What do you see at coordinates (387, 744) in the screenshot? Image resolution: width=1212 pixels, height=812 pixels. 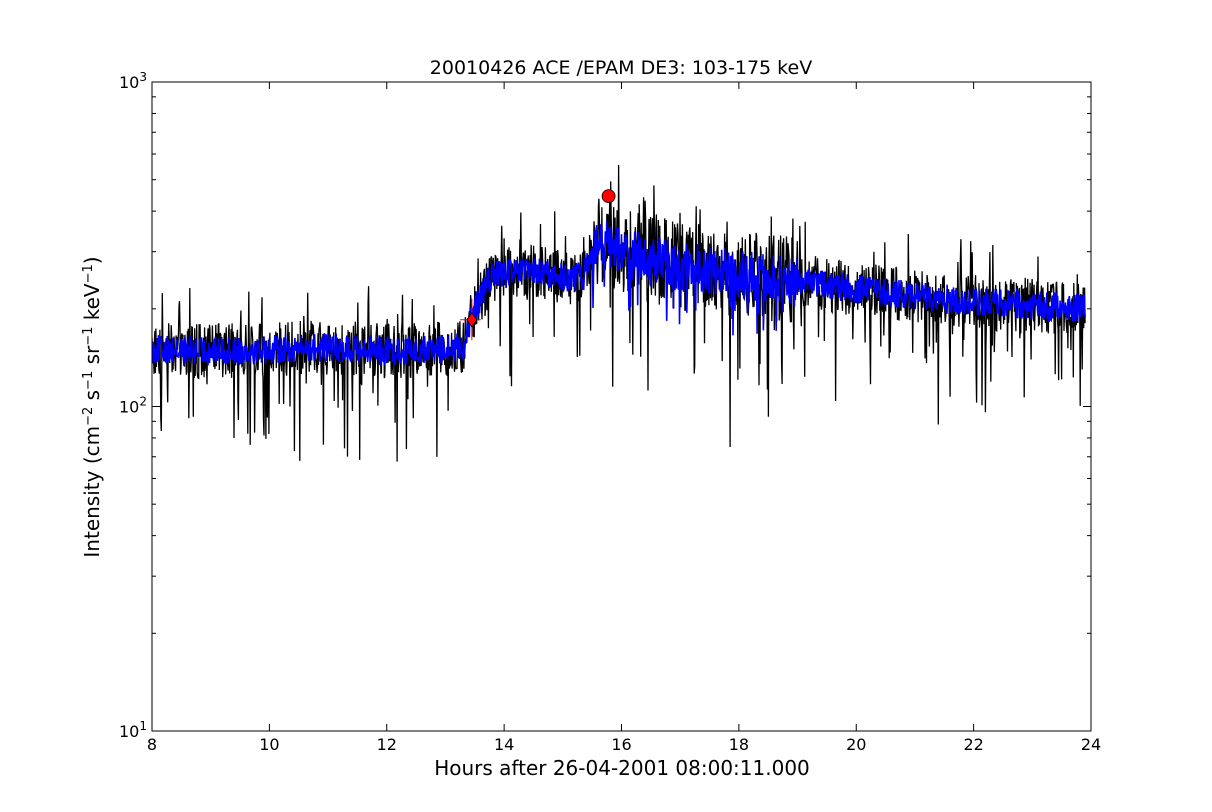 I see `x-tick-label: 12` at bounding box center [387, 744].